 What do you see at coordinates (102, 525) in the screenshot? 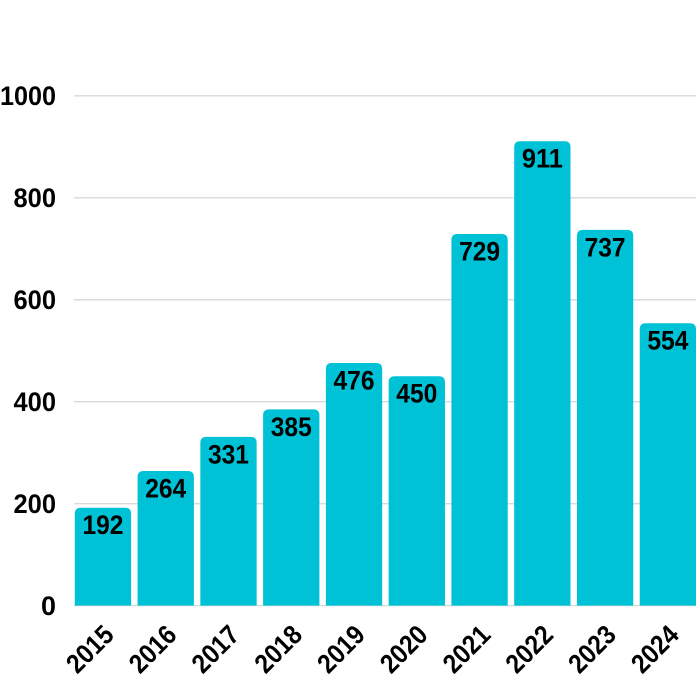
I see `svg-text: 192` at bounding box center [102, 525].